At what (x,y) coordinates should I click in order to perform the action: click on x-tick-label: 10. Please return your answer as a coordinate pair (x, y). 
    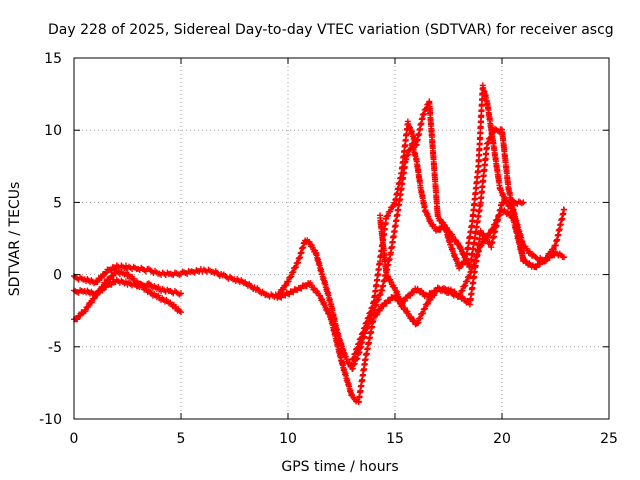
    Looking at the image, I should click on (288, 439).